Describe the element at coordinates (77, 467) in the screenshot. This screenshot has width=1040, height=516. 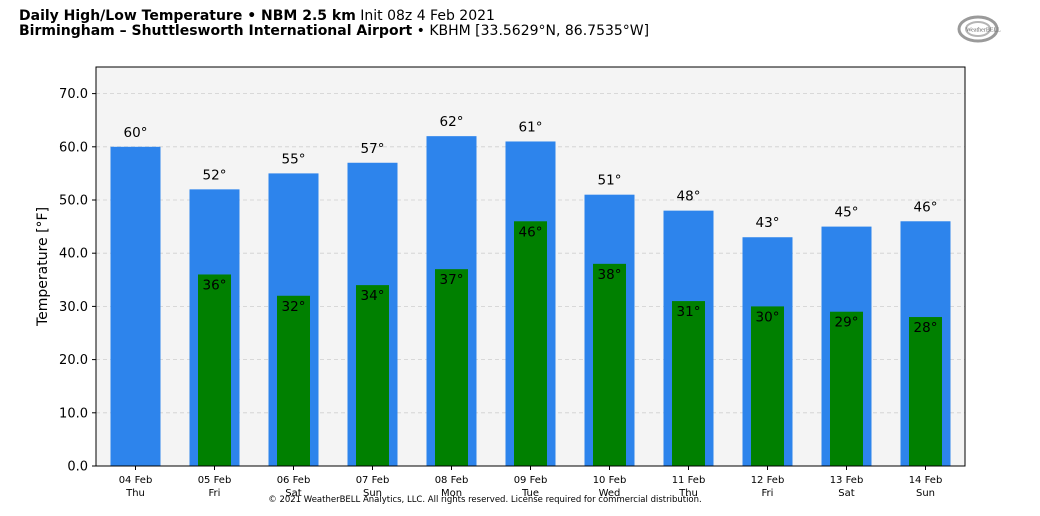
I see `y-tick-label: 0.0` at that location.